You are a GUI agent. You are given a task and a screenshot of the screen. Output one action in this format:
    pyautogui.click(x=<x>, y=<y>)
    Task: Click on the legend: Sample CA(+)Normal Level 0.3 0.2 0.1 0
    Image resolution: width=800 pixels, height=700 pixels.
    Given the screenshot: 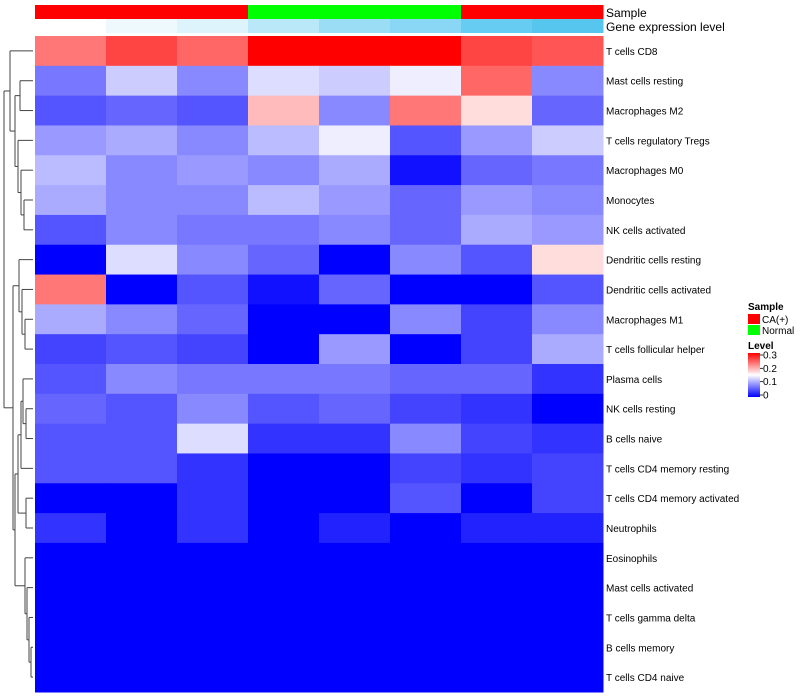 What is the action you would take?
    pyautogui.click(x=771, y=352)
    